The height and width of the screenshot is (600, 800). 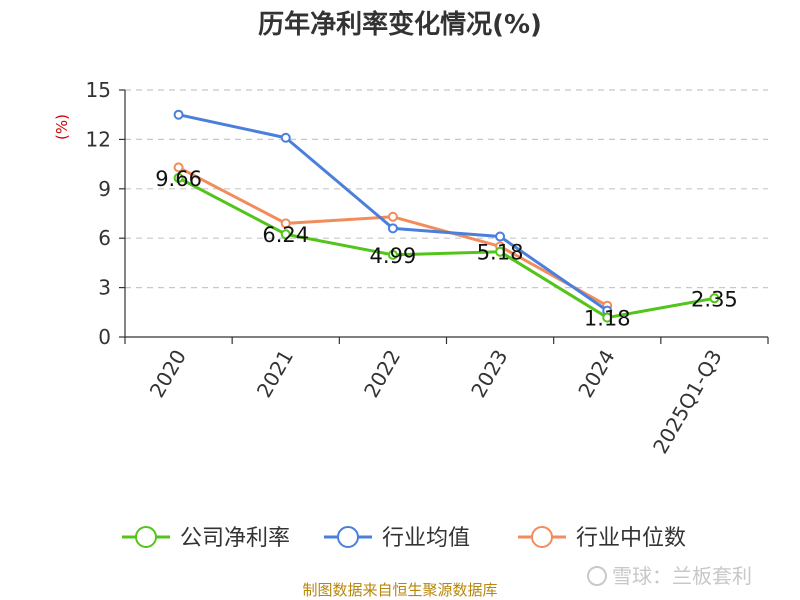 I want to click on watermark: 雪球：兰板套利, so click(x=669, y=576).